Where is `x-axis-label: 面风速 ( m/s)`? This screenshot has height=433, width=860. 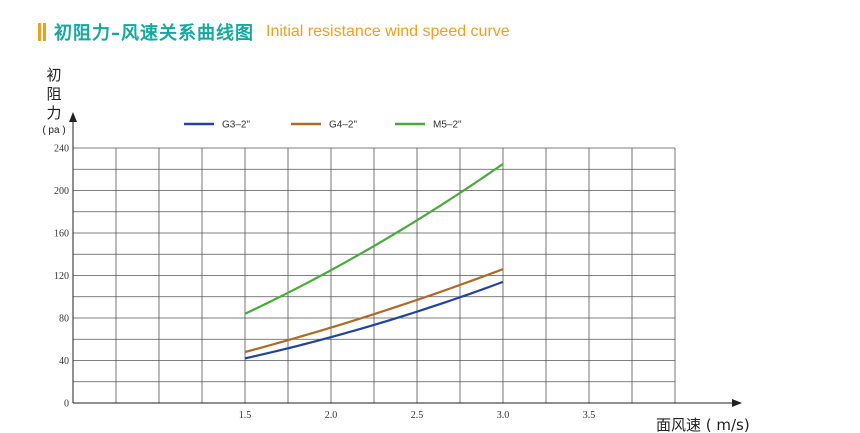 x-axis-label: 面风速 ( m/s) is located at coordinates (703, 424).